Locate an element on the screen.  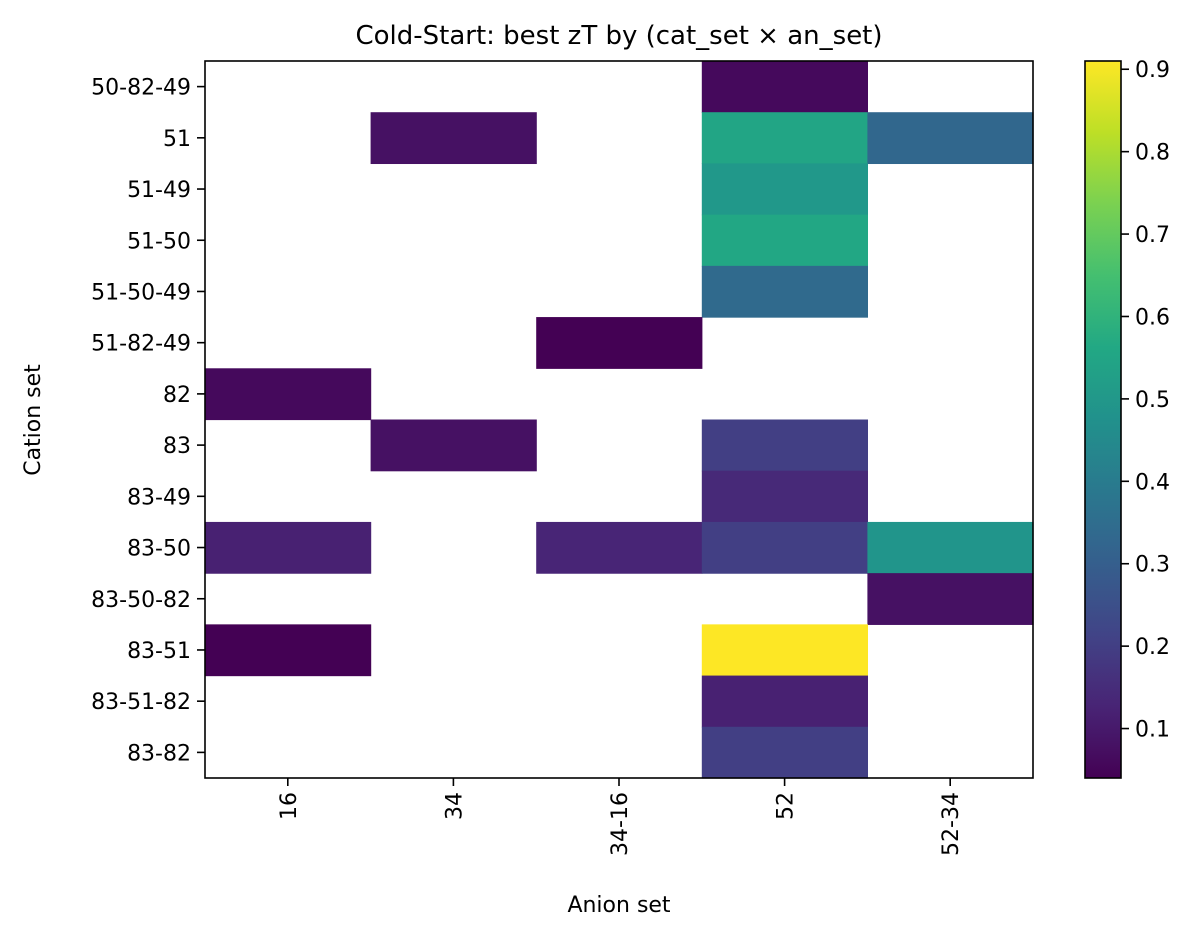
colorbar-tick-label: 0.2 is located at coordinates (1152, 647).